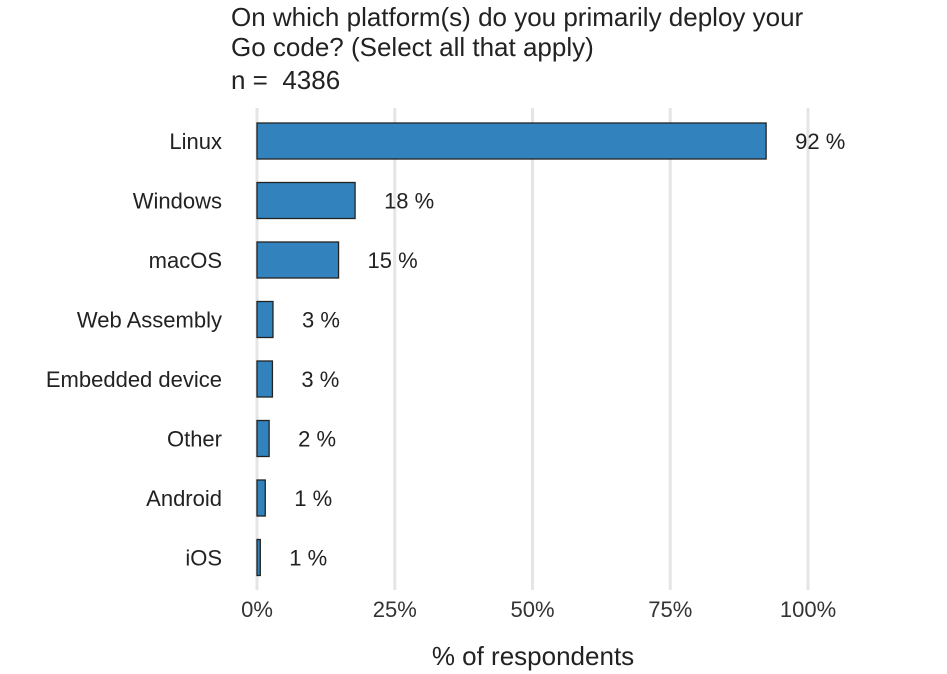  I want to click on bar-android, so click(261, 498).